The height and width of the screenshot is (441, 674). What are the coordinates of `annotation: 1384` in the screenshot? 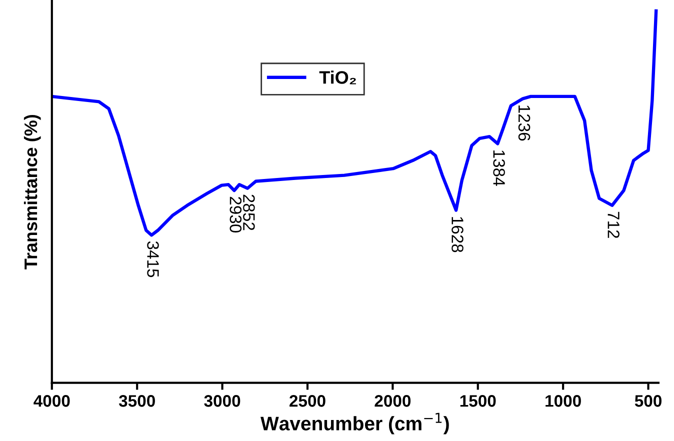 It's located at (499, 168).